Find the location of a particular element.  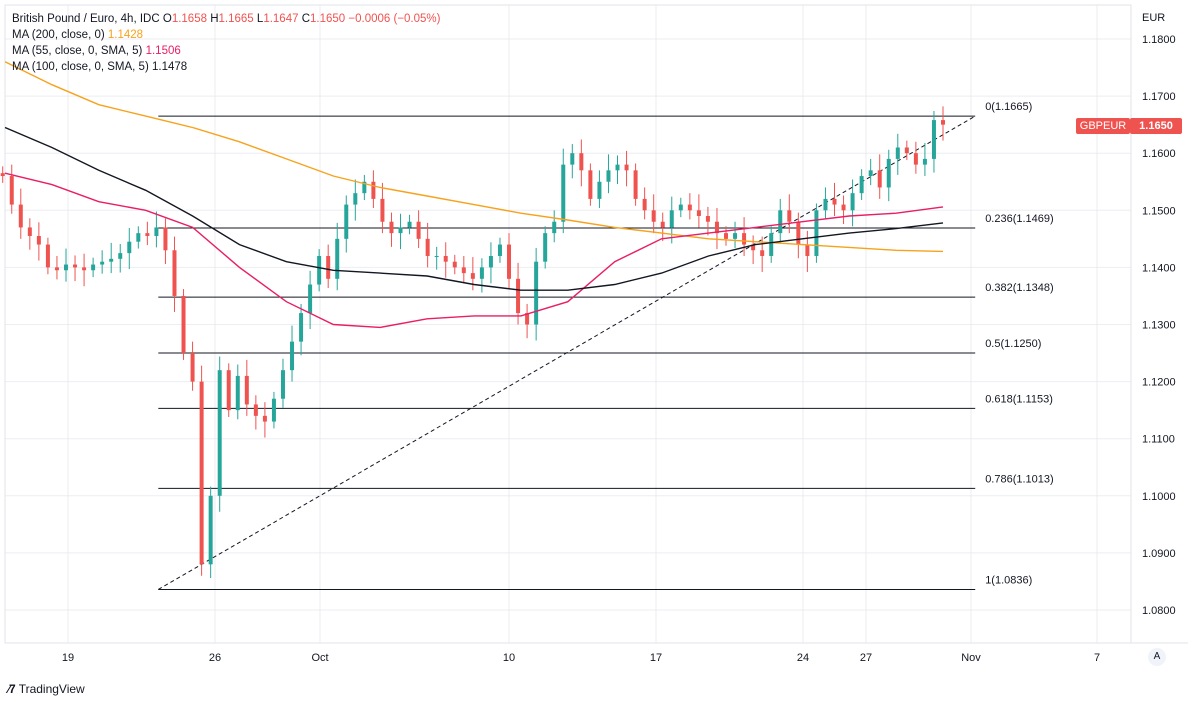

y-tick-label: 1.0800 is located at coordinates (1159, 611).